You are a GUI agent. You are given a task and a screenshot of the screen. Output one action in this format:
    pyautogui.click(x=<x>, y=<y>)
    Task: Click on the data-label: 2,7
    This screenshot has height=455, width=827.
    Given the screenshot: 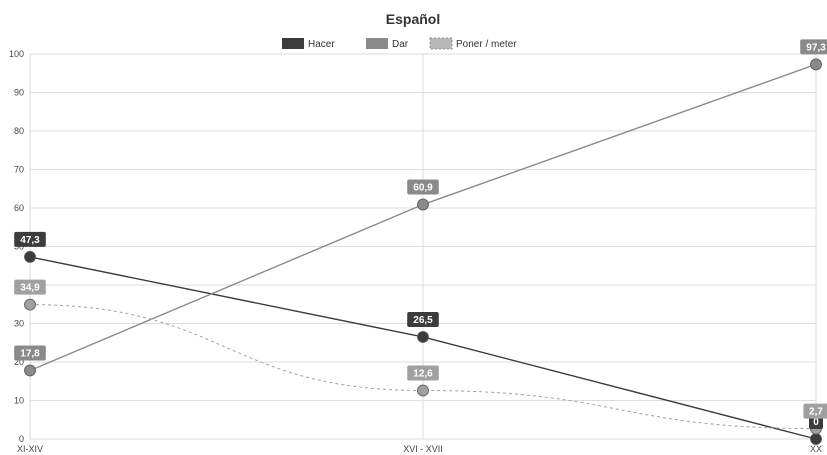 What is the action you would take?
    pyautogui.click(x=815, y=411)
    